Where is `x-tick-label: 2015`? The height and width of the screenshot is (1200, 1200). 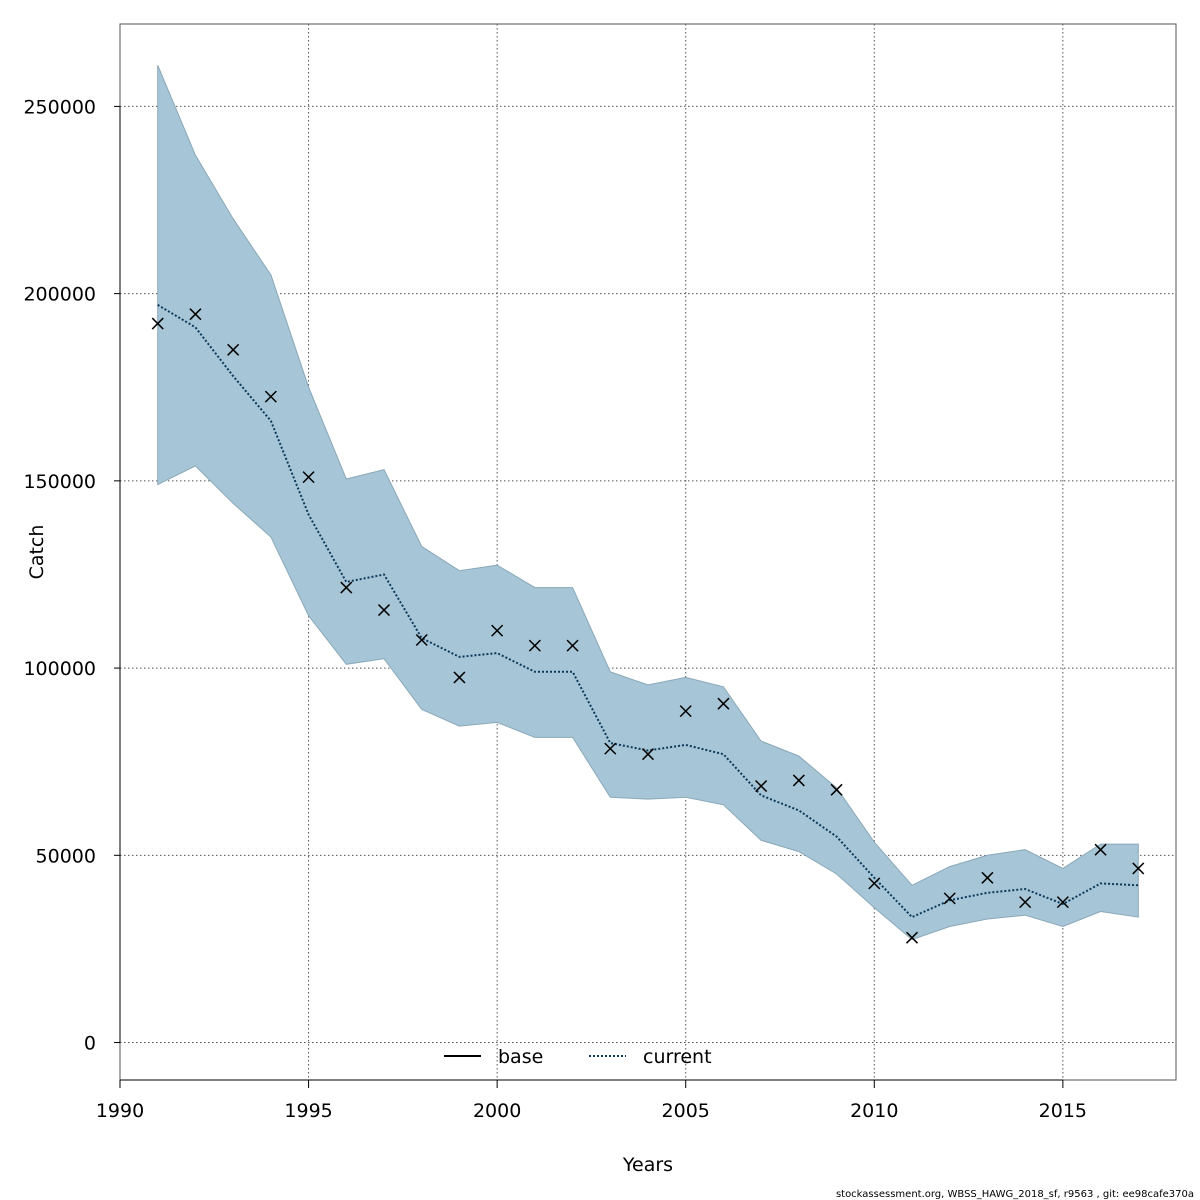 x-tick-label: 2015 is located at coordinates (1063, 1111).